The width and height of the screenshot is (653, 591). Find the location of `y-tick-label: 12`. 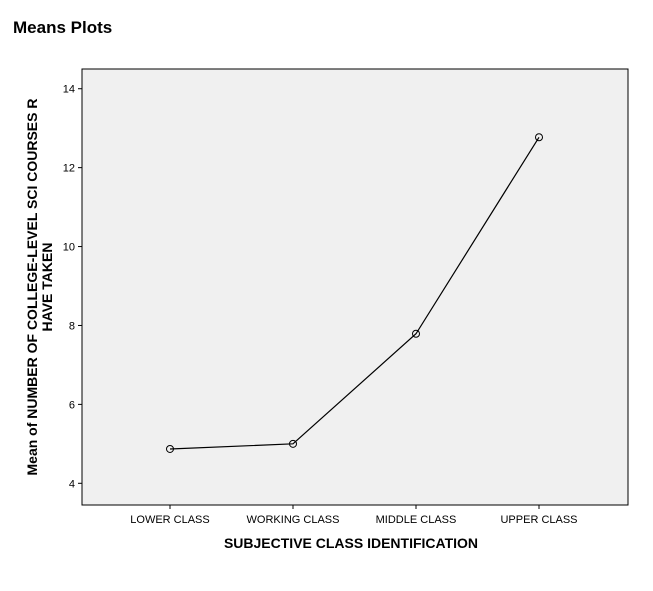

y-tick-label: 12 is located at coordinates (69, 169).